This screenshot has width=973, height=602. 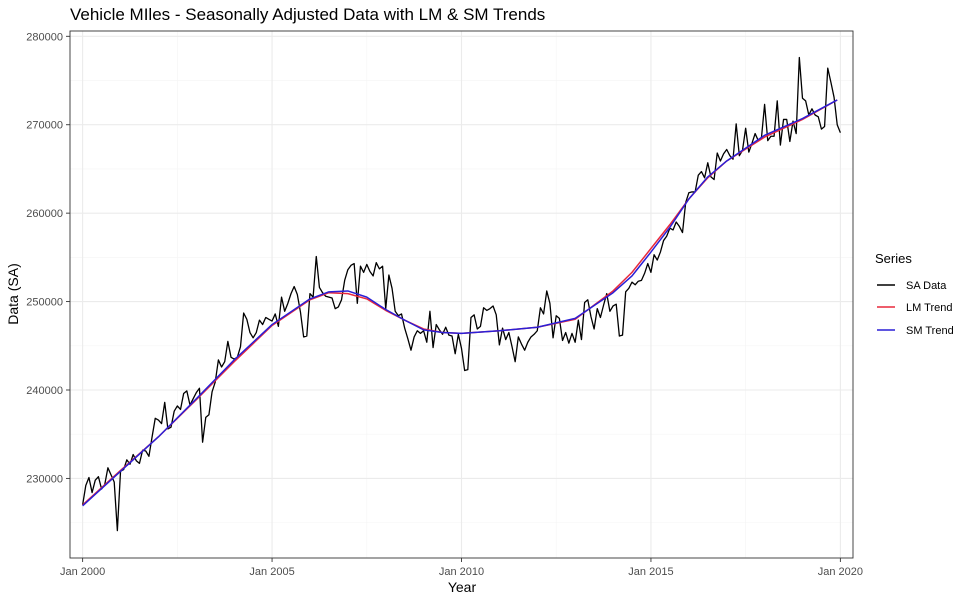 What do you see at coordinates (44, 479) in the screenshot?
I see `y-tick-label: 230000` at bounding box center [44, 479].